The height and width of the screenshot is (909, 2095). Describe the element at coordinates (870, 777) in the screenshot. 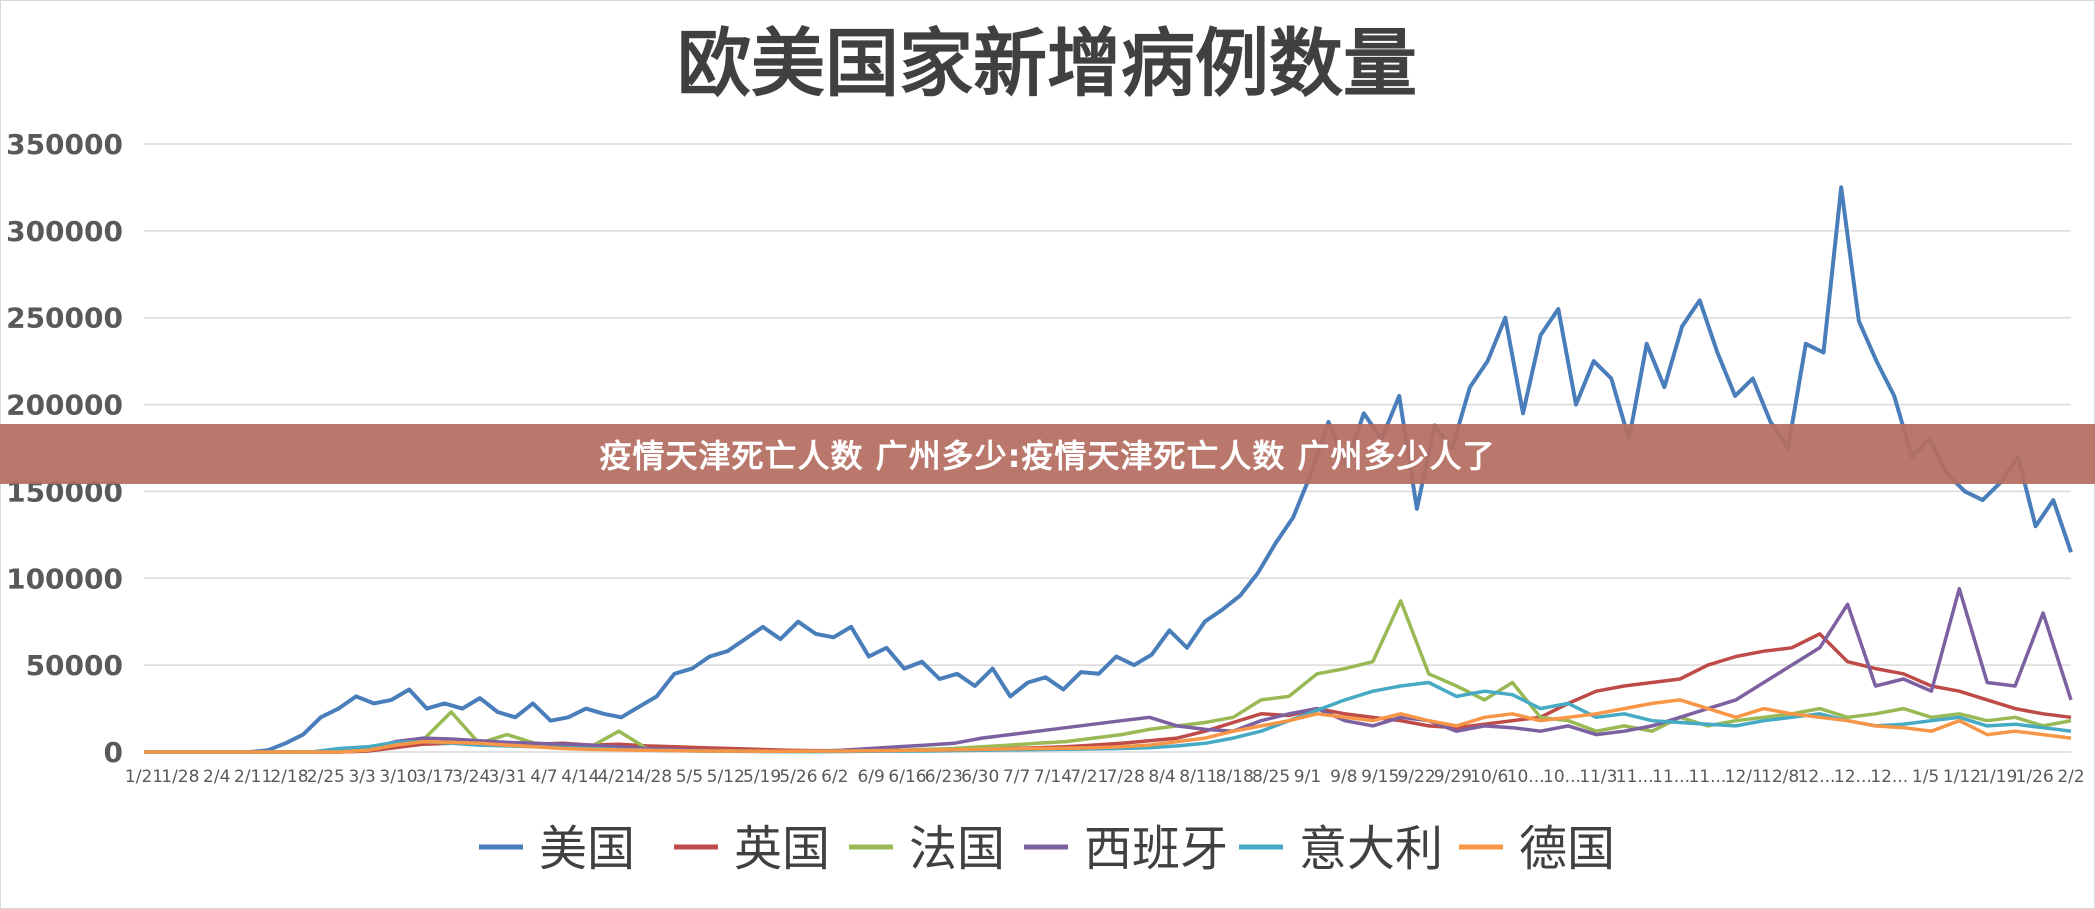

I see `x-tick-label: 6/9` at that location.